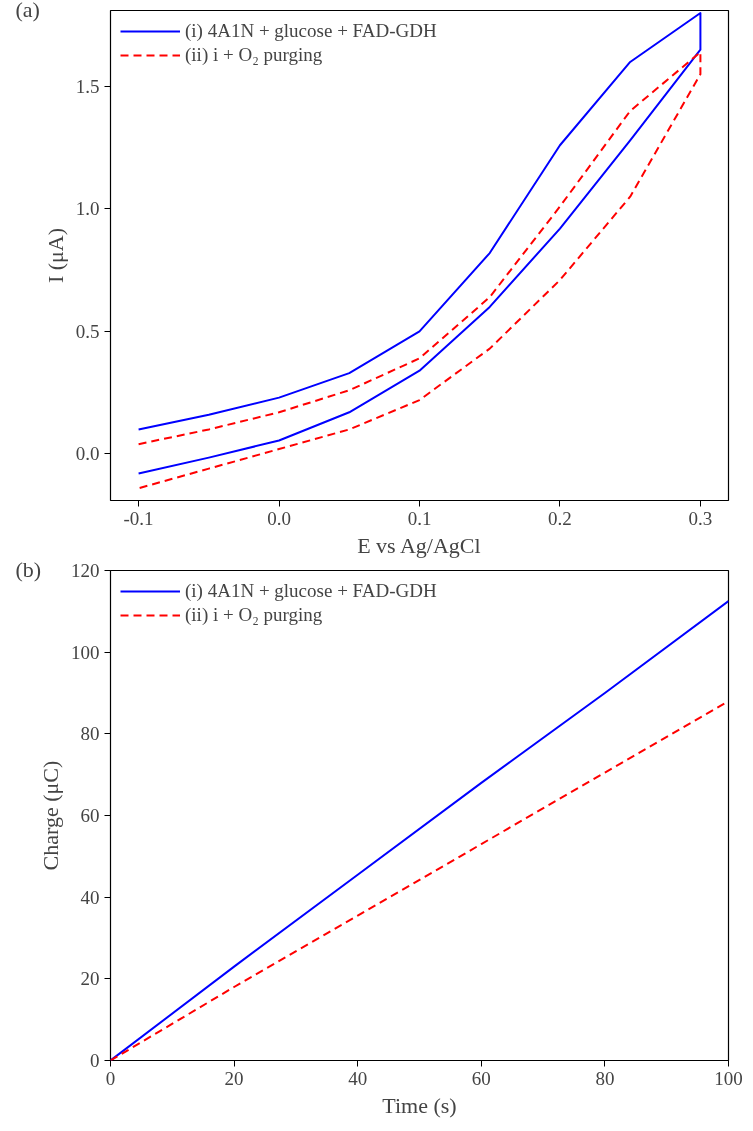 This screenshot has width=753, height=1131. Describe the element at coordinates (90, 734) in the screenshot. I see `y-tick-label: 80` at that location.